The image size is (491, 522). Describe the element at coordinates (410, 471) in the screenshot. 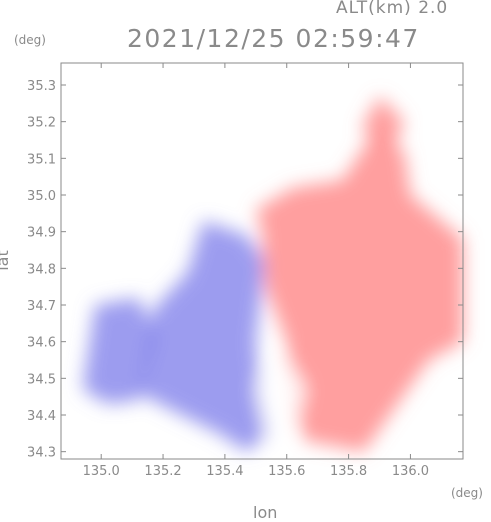

I see `x-tick-label: 136.0` at that location.